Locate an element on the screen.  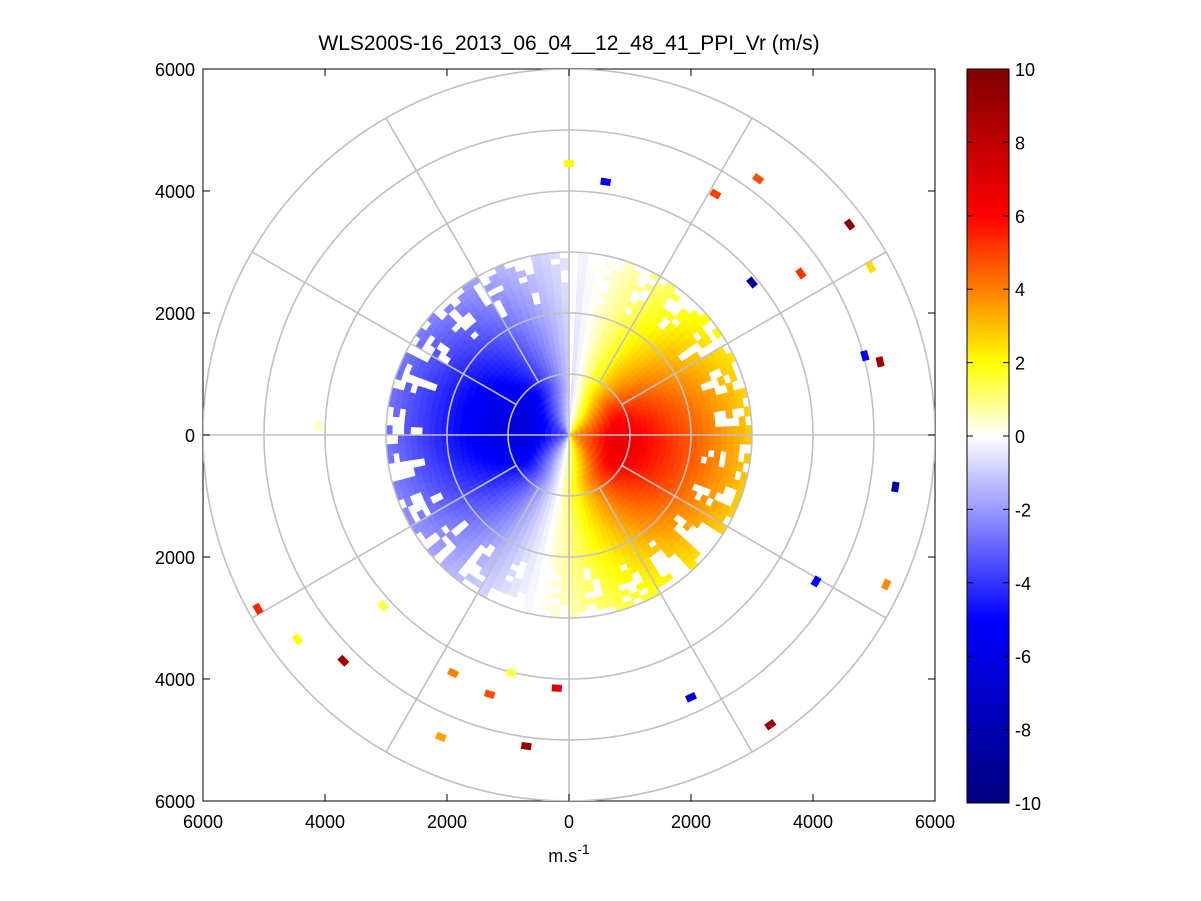
colorbar: 10 8 6 4 2 0 -2 -4 -6 -8 -10 is located at coordinates (1003, 437).